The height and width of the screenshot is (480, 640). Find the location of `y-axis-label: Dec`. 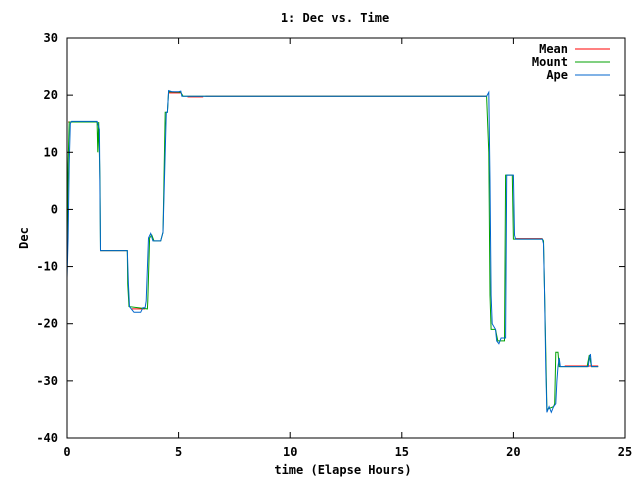

y-axis-label: Dec is located at coordinates (24, 238).